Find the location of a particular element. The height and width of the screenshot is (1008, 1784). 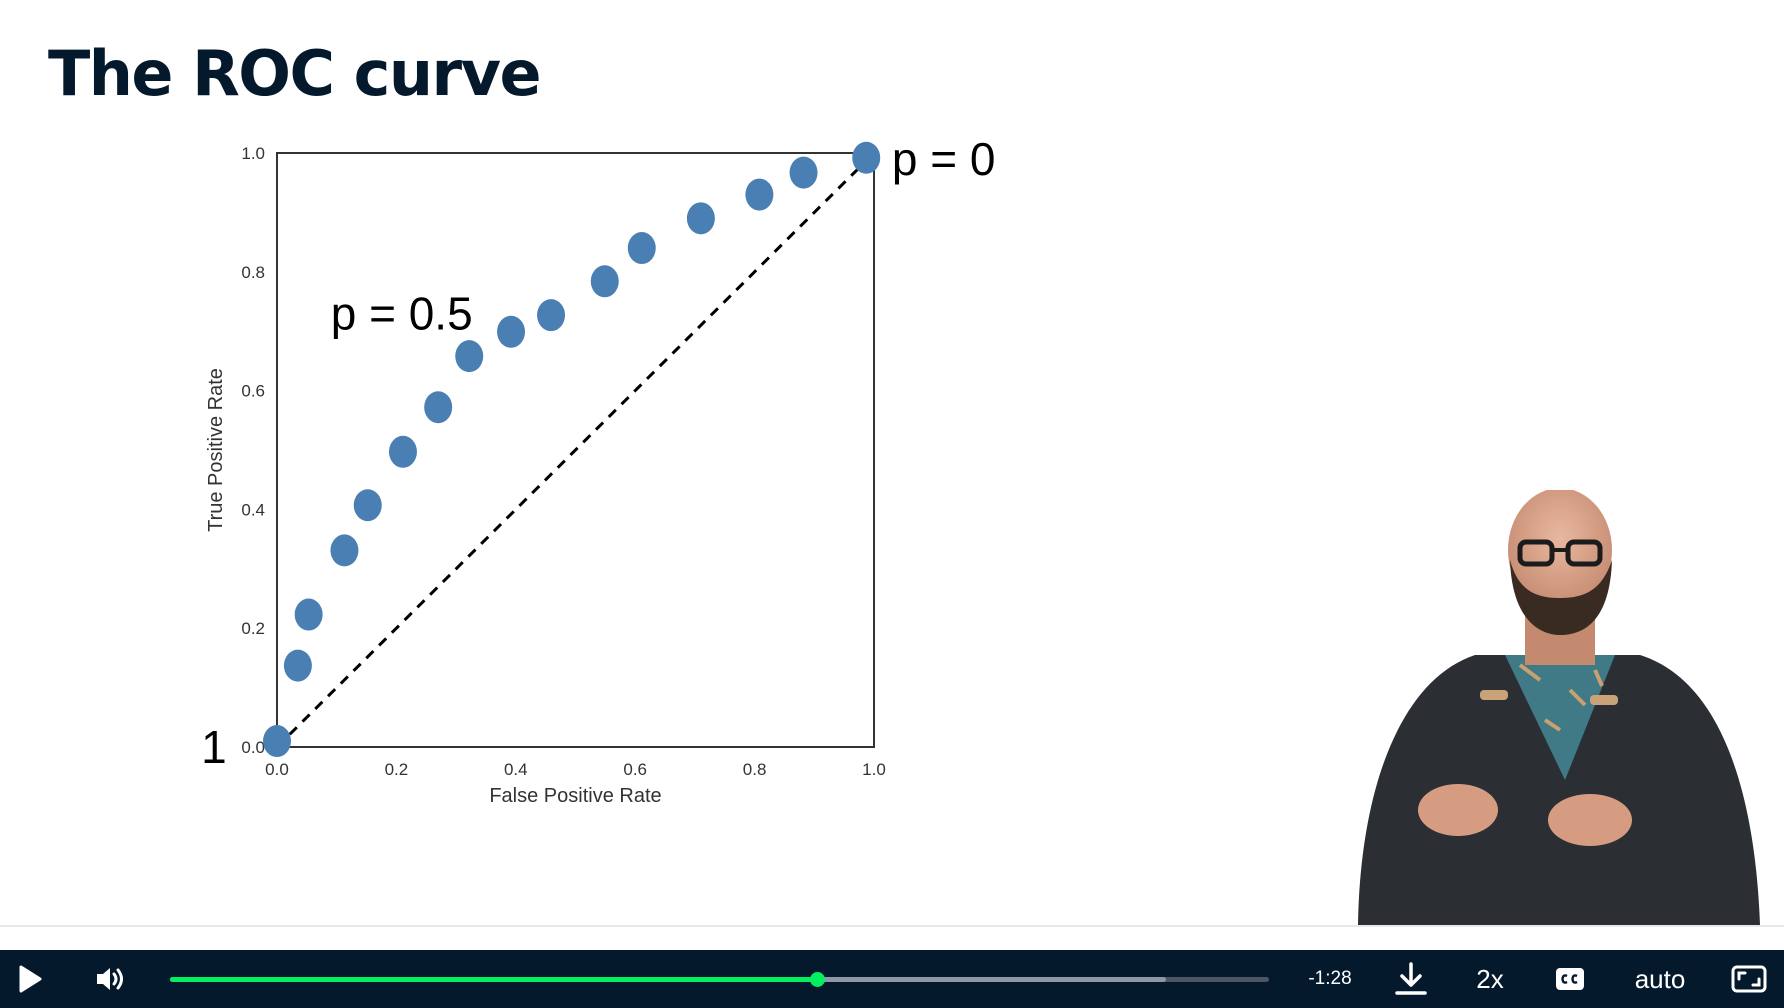

download-icon is located at coordinates (1411, 978).